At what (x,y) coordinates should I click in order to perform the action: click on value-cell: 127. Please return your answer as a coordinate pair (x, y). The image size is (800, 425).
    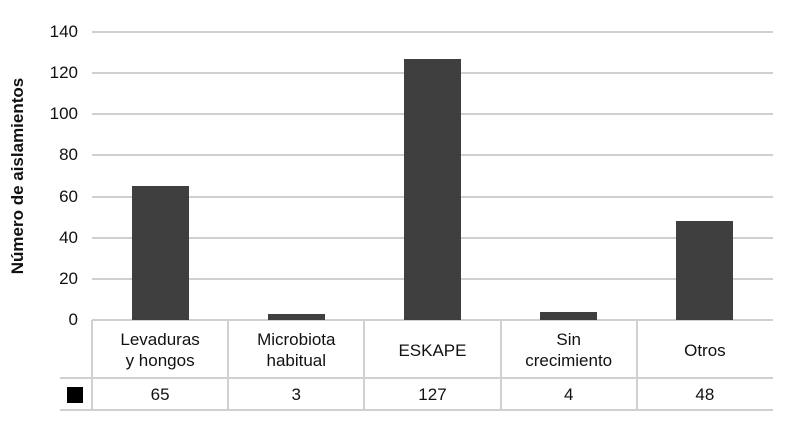
    Looking at the image, I should click on (432, 394).